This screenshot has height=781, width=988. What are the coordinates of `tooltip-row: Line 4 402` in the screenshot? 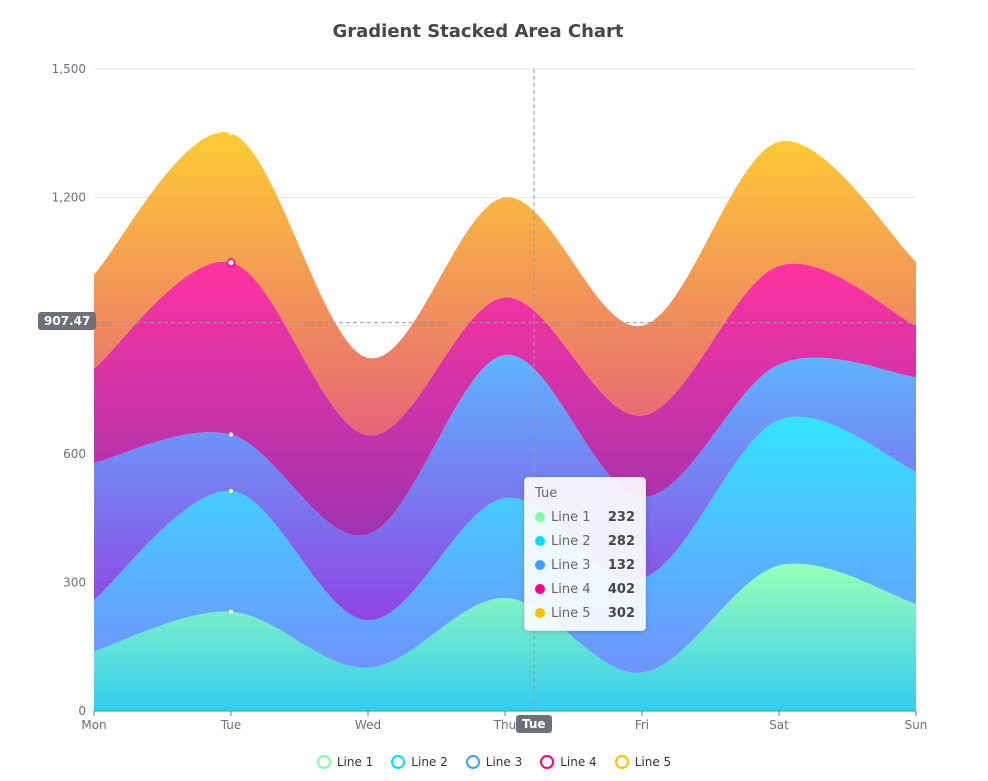 It's located at (585, 589).